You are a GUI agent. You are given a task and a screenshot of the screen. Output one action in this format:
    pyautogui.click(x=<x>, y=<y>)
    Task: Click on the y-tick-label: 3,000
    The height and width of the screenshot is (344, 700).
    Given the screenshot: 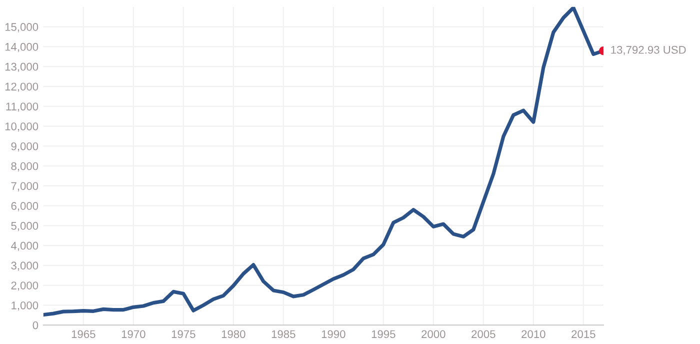 What is the action you would take?
    pyautogui.click(x=24, y=266)
    